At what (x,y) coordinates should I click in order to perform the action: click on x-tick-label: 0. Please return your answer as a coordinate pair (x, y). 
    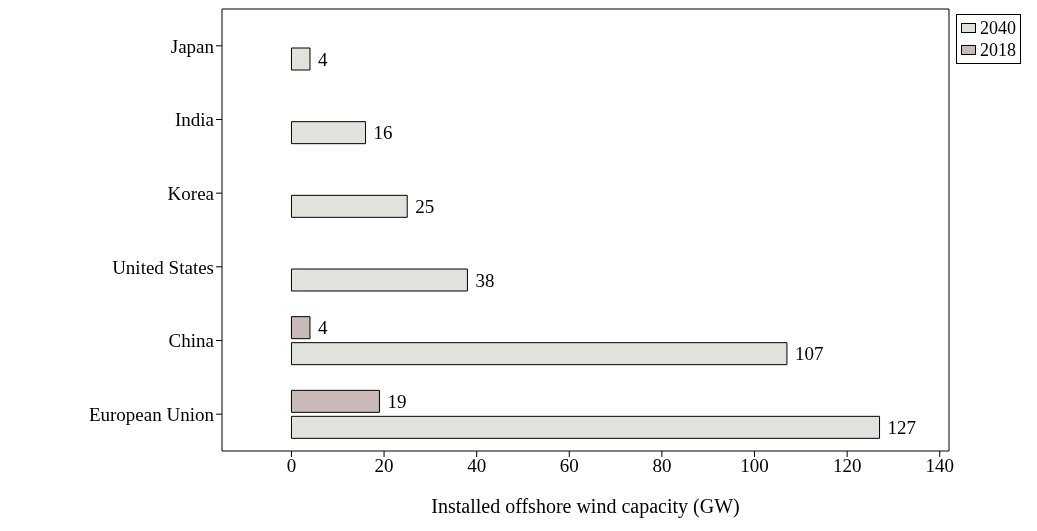
    Looking at the image, I should click on (291, 466).